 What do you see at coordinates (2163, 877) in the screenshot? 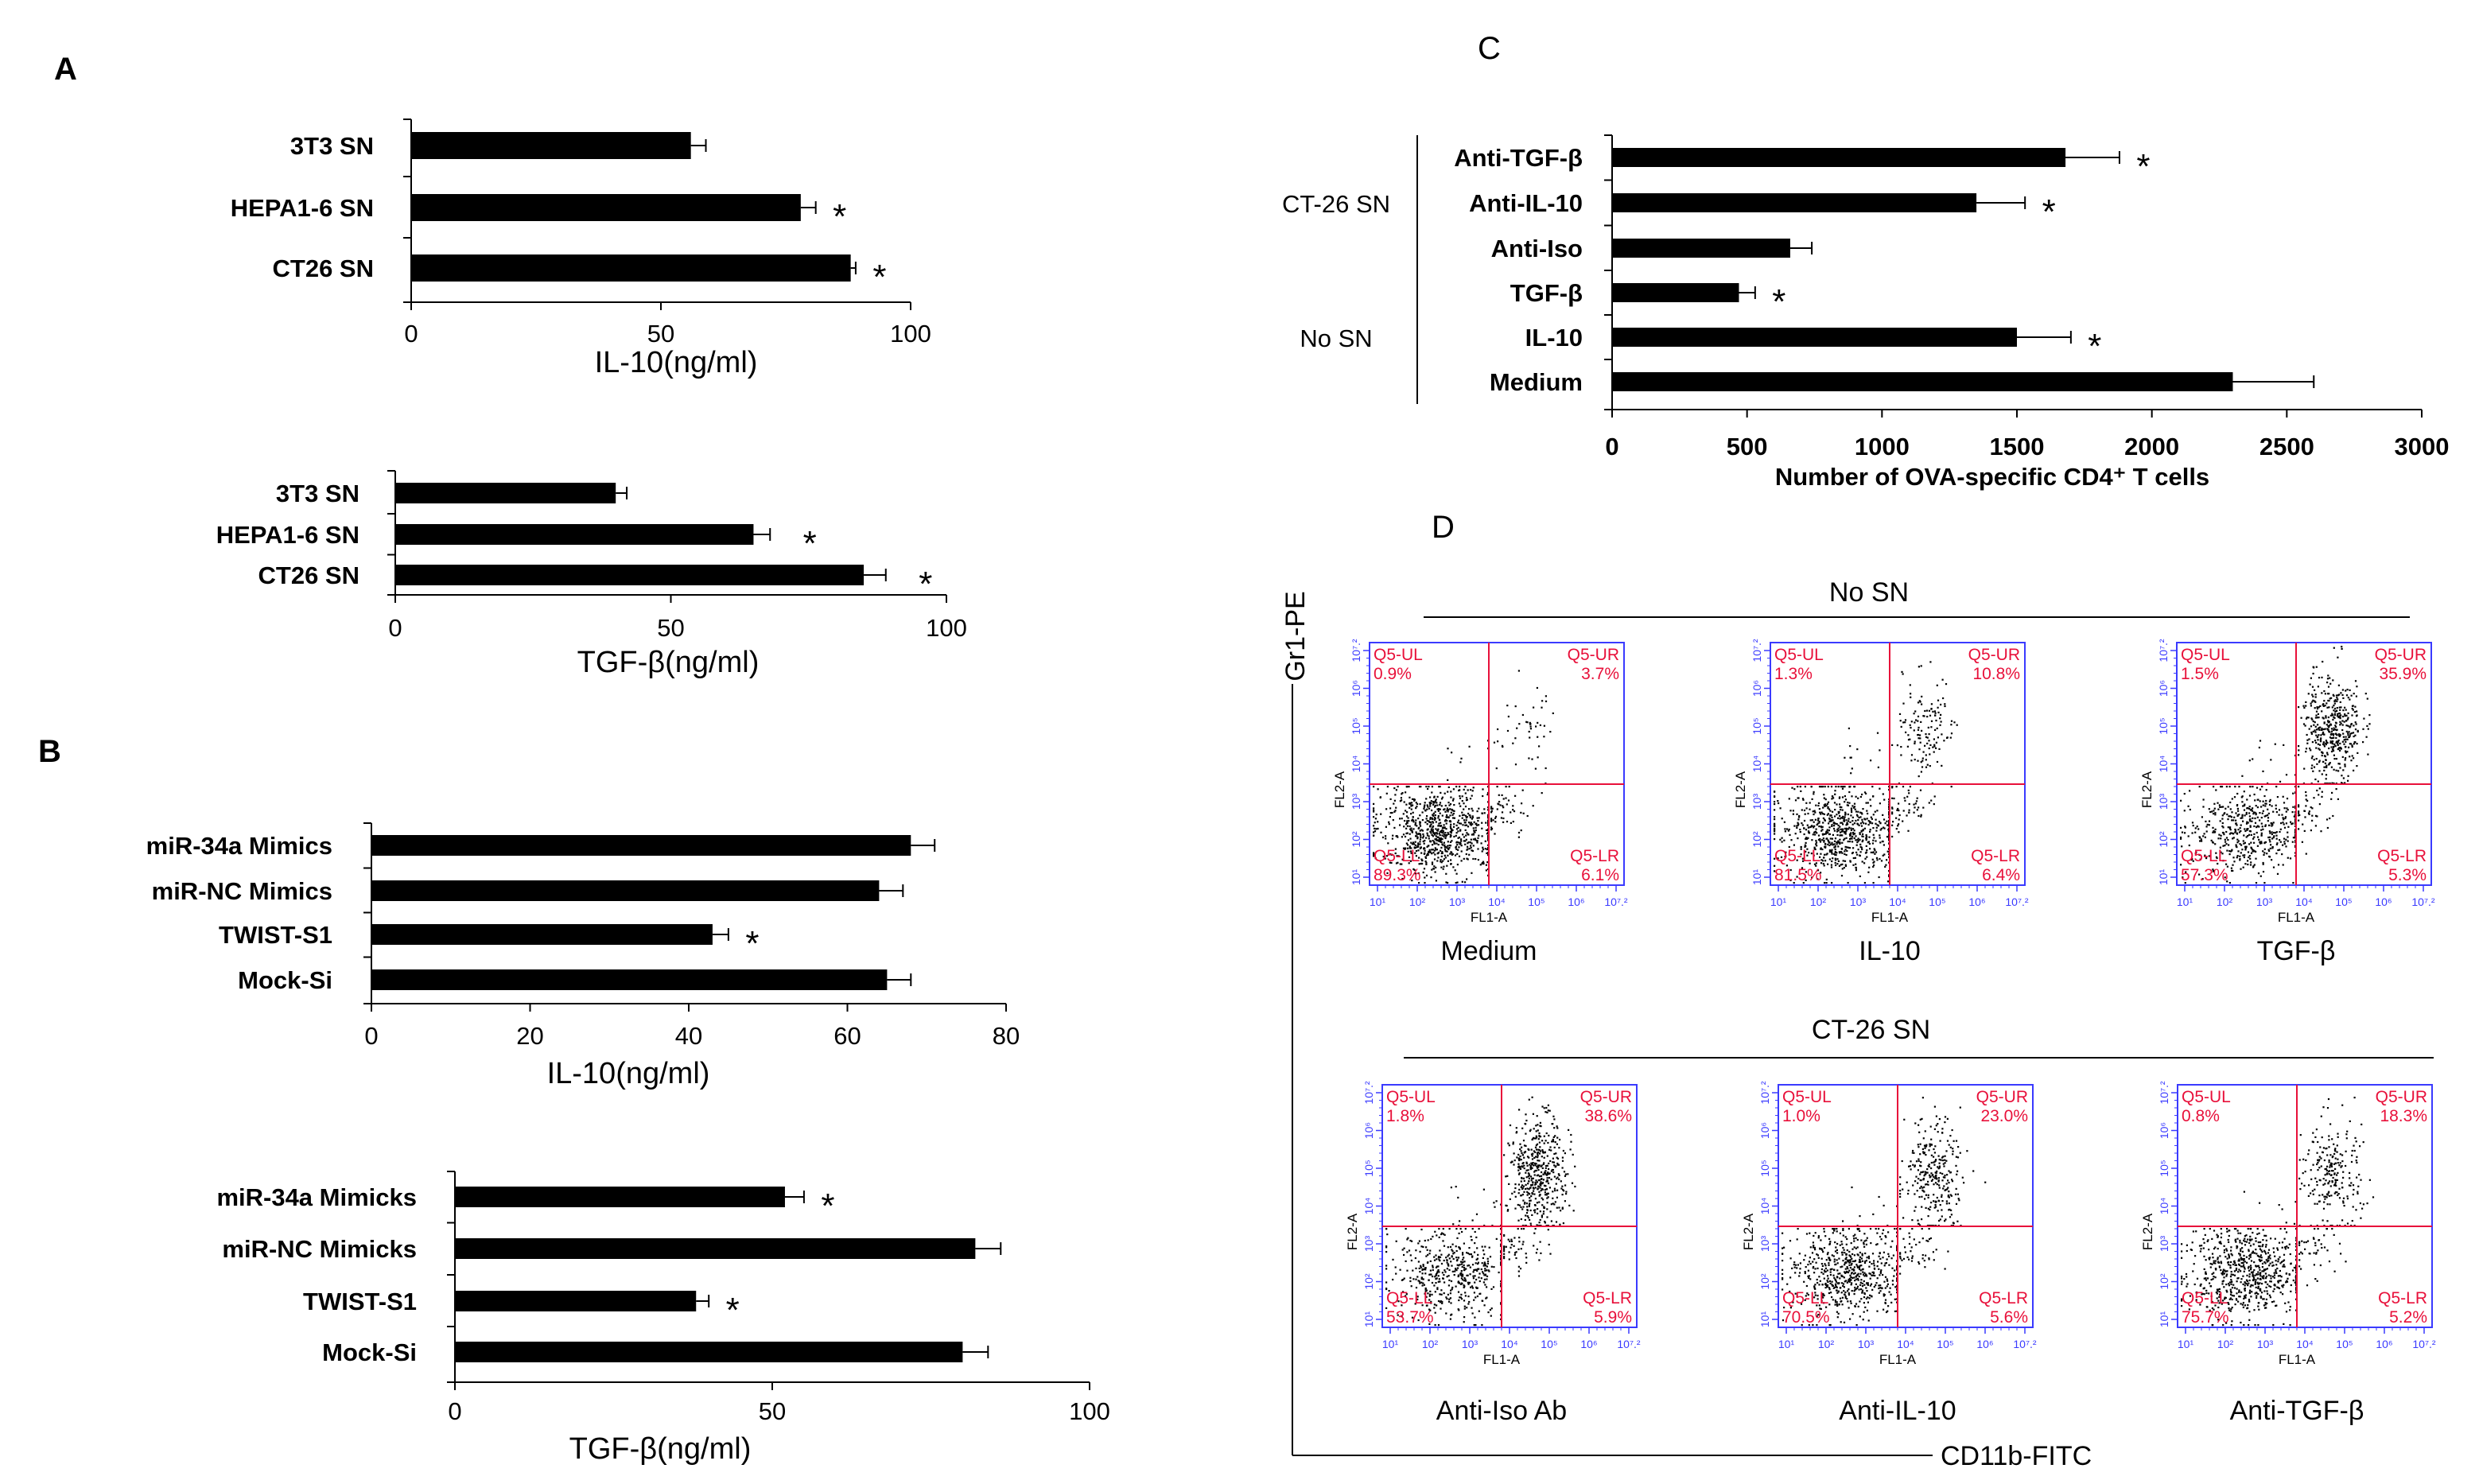
I see `y-tick-label: 10¹` at bounding box center [2163, 877].